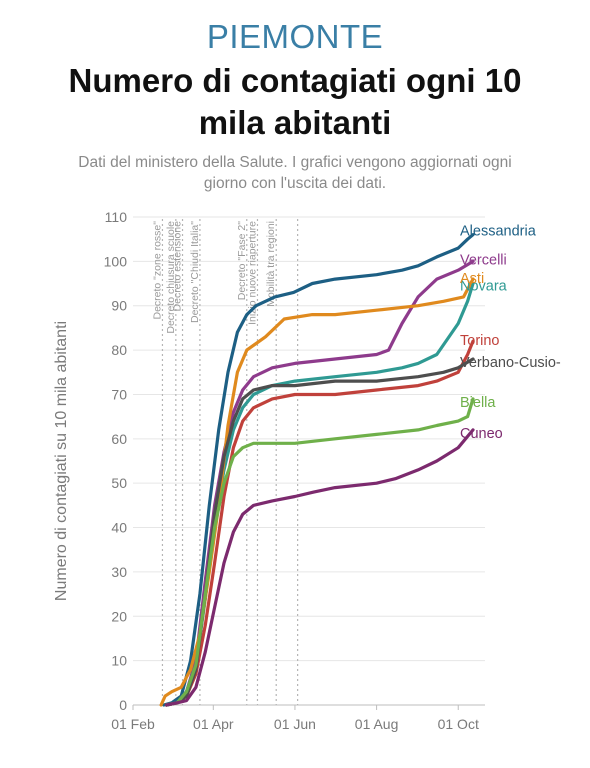 This screenshot has width=590, height=768. I want to click on event-label: Decreto "Fase 2", so click(242, 261).